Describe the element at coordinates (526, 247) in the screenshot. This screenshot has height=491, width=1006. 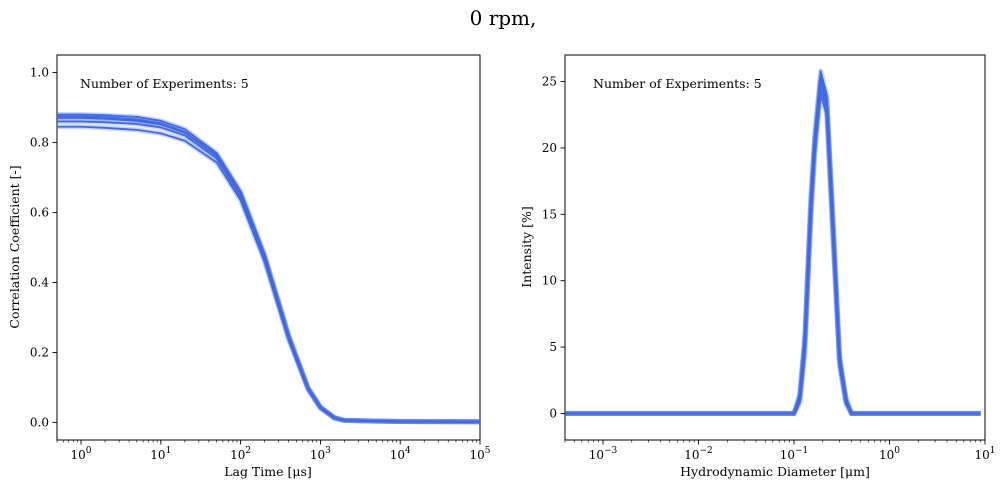
I see `size-distribution-y-axis-label: Intensity [%]` at that location.